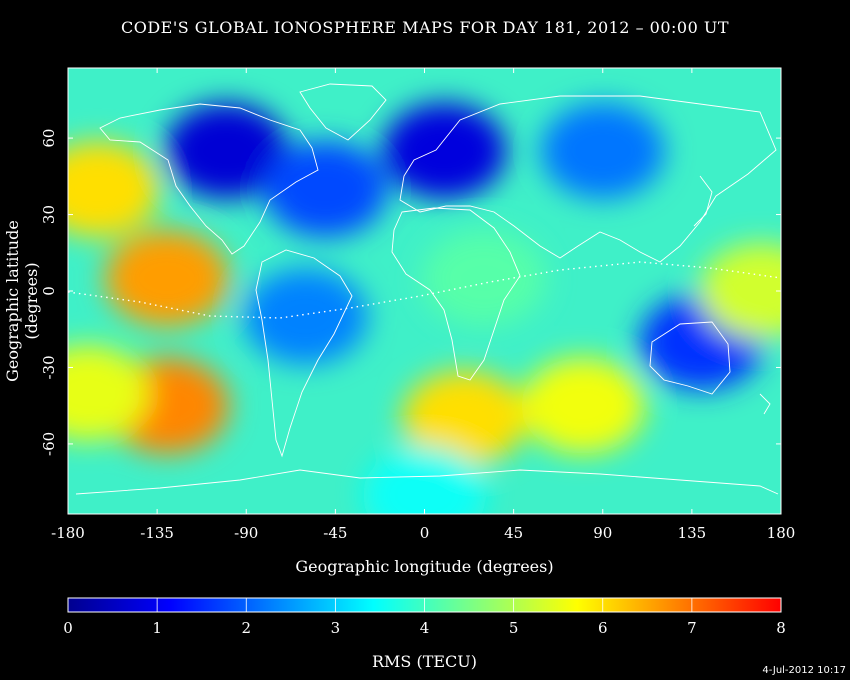 The width and height of the screenshot is (850, 680). I want to click on colorbar-tick-label-5: 5, so click(514, 628).